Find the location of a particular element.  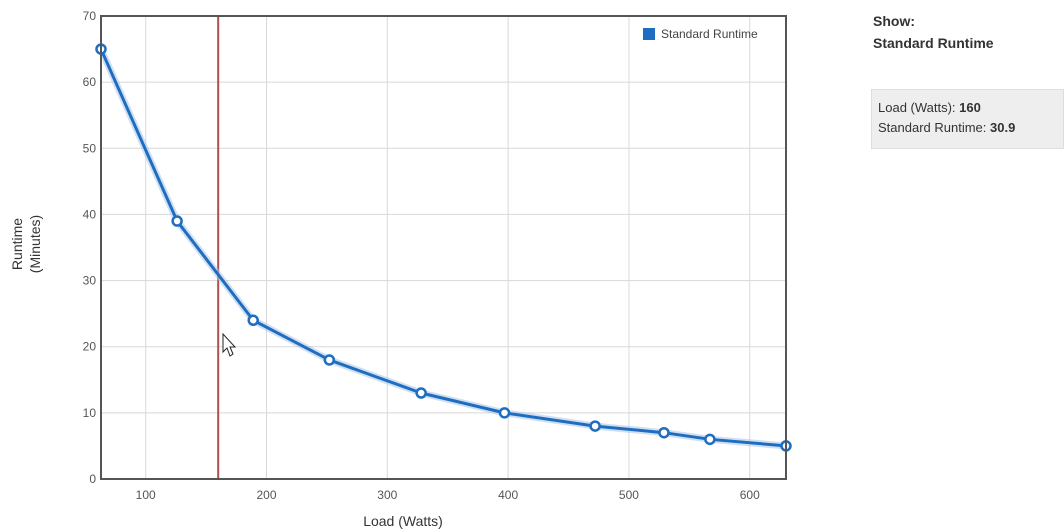

y-axis-title-line2: (Minutes) is located at coordinates (35, 244).